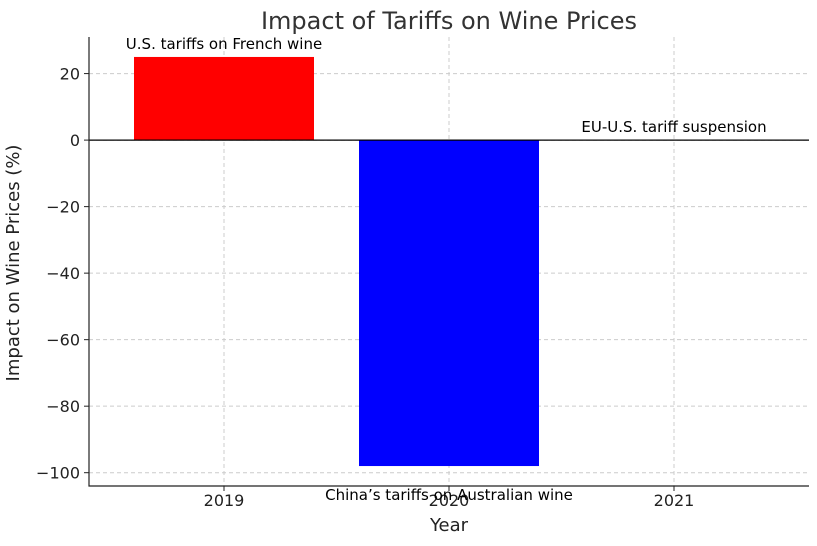 This screenshot has width=817, height=546. What do you see at coordinates (674, 500) in the screenshot?
I see `x-tick-label: 2021` at bounding box center [674, 500].